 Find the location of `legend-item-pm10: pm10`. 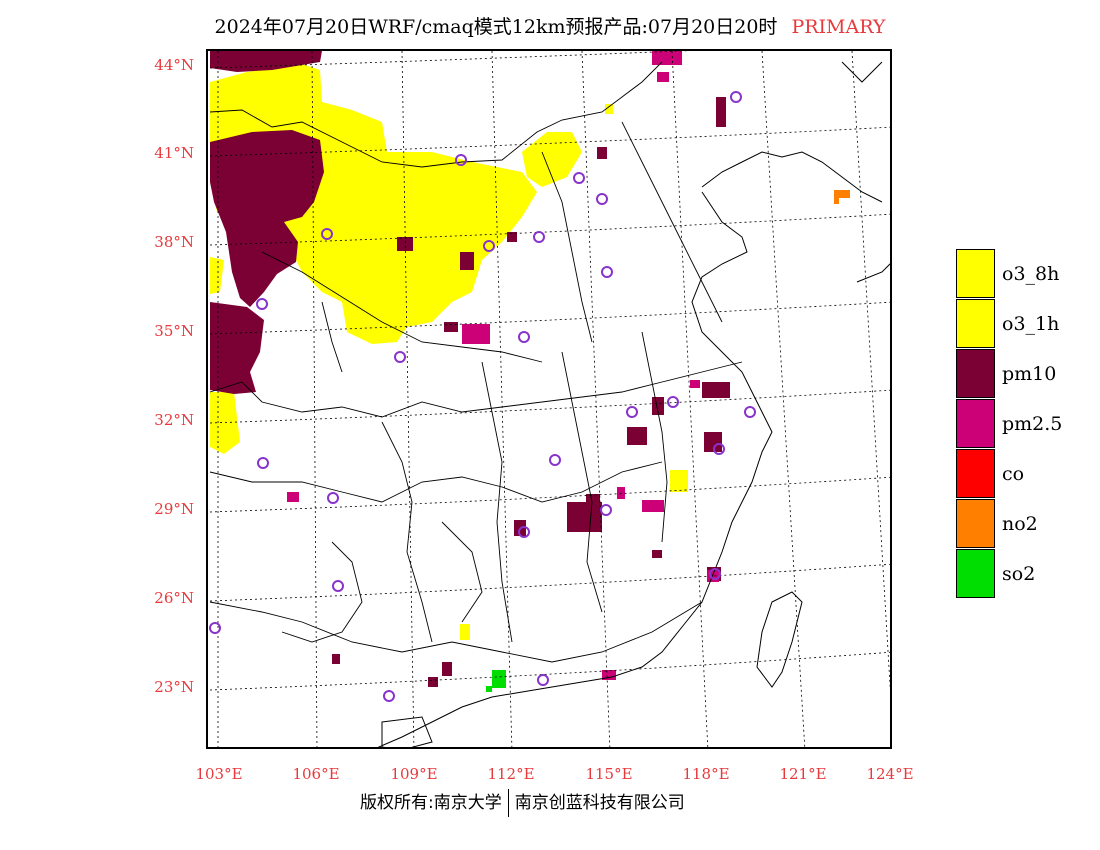

legend-item-pm10: pm10 is located at coordinates (1028, 374).